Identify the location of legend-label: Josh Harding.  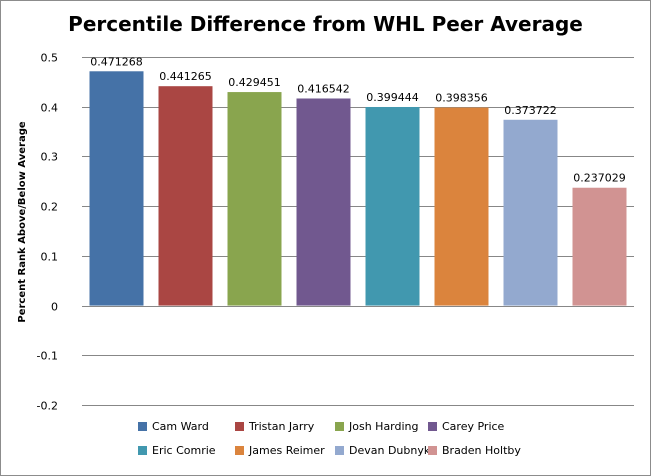
(384, 426).